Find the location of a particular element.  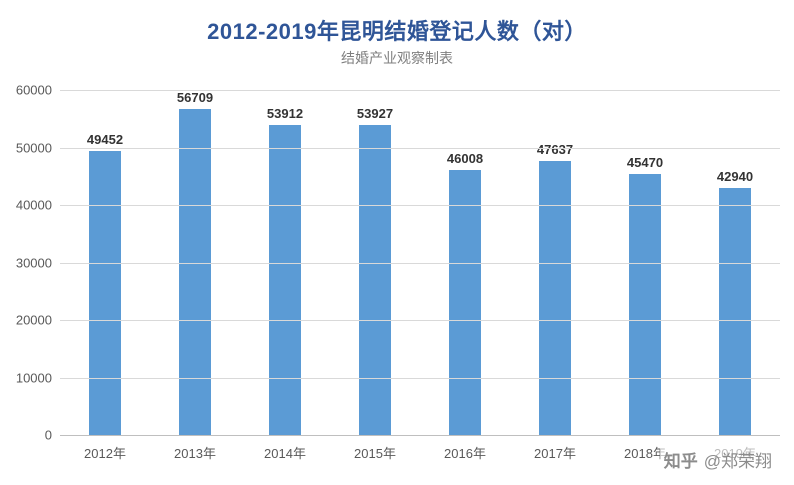

y-tick-label: 60000 is located at coordinates (33, 90).